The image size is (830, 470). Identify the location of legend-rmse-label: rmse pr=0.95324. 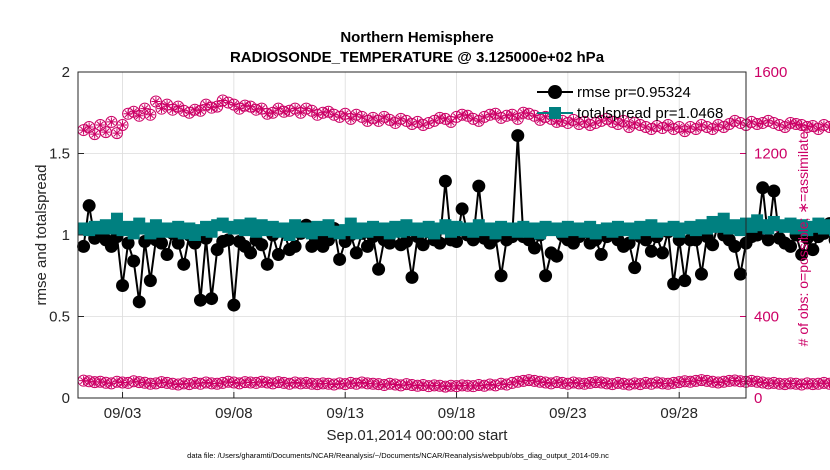
(634, 92).